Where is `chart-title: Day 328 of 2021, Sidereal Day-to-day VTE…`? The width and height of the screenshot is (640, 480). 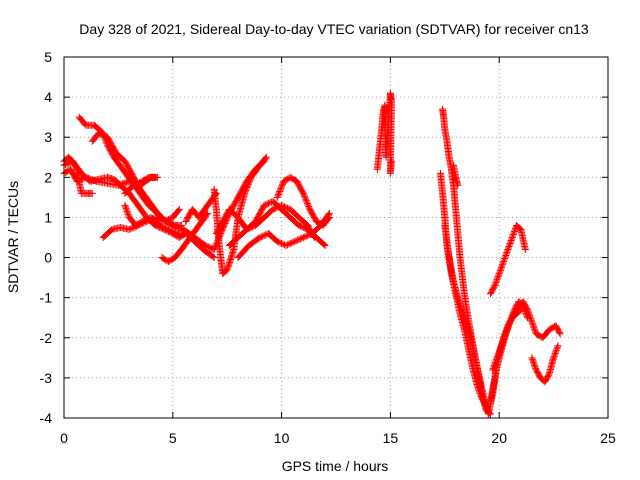 chart-title: Day 328 of 2021, Sidereal Day-to-day VTE… is located at coordinates (334, 29).